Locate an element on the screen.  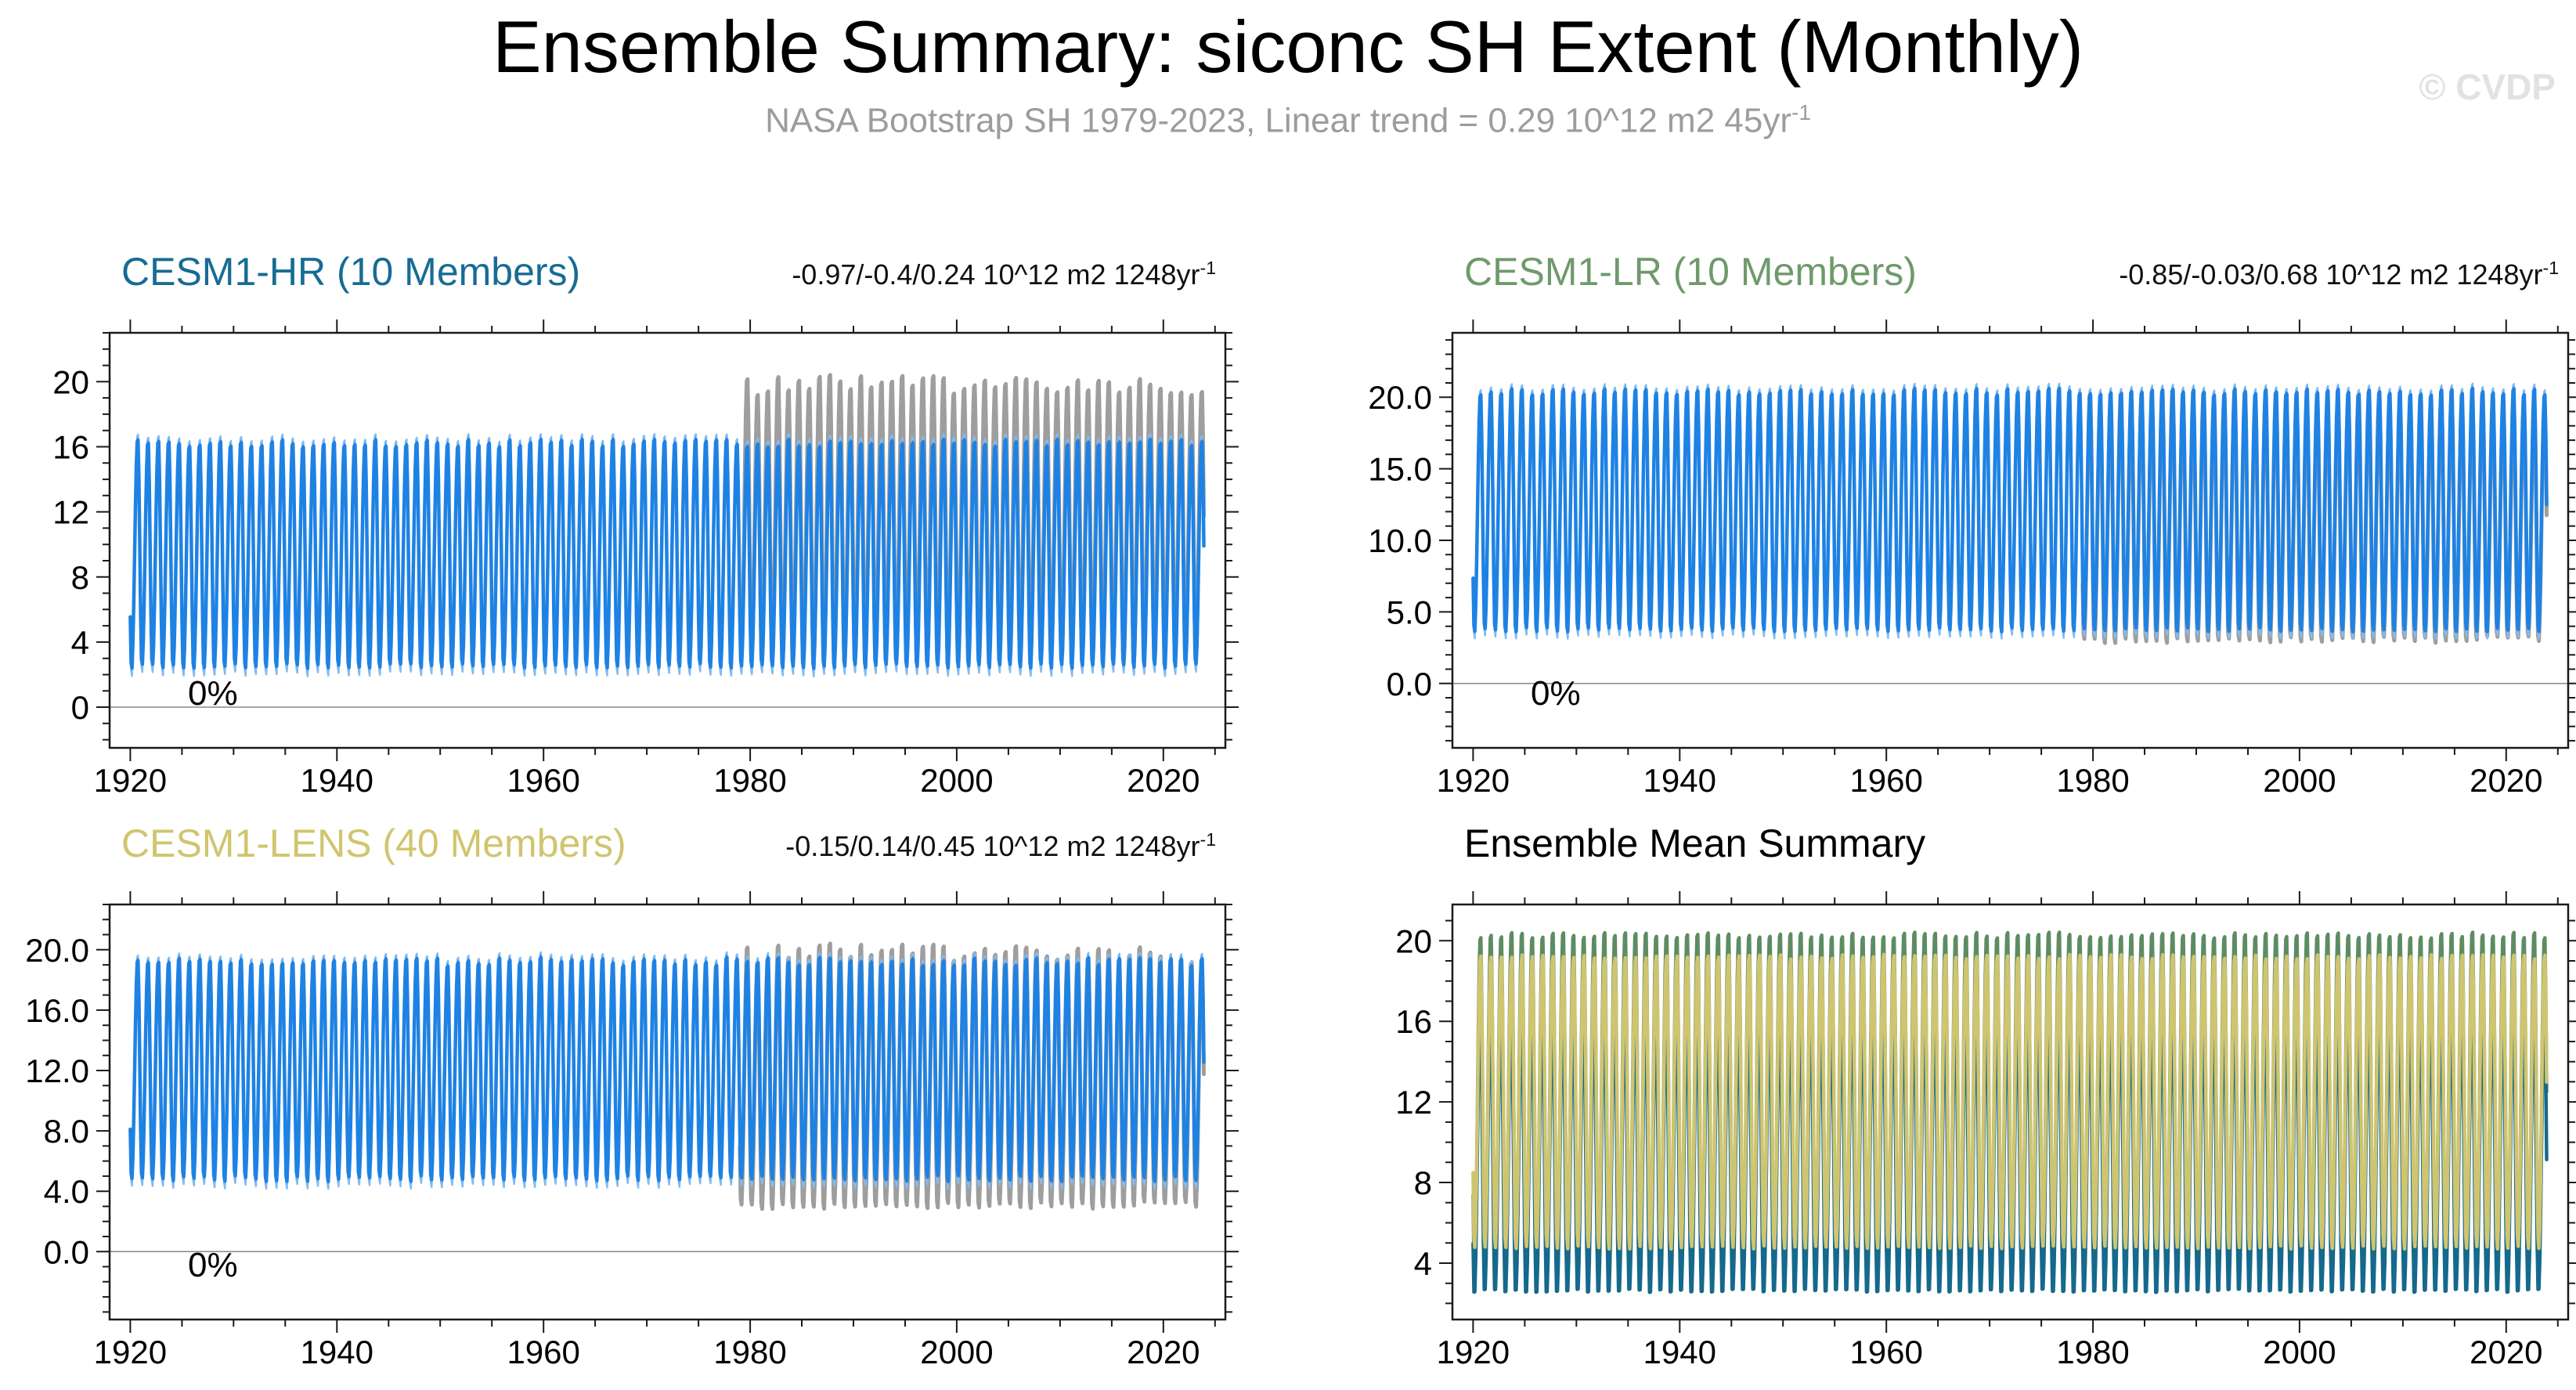
panel-trend-stats: -0.15/0.14/0.45 10^12 m2 1248yr-1 is located at coordinates (1000, 846).